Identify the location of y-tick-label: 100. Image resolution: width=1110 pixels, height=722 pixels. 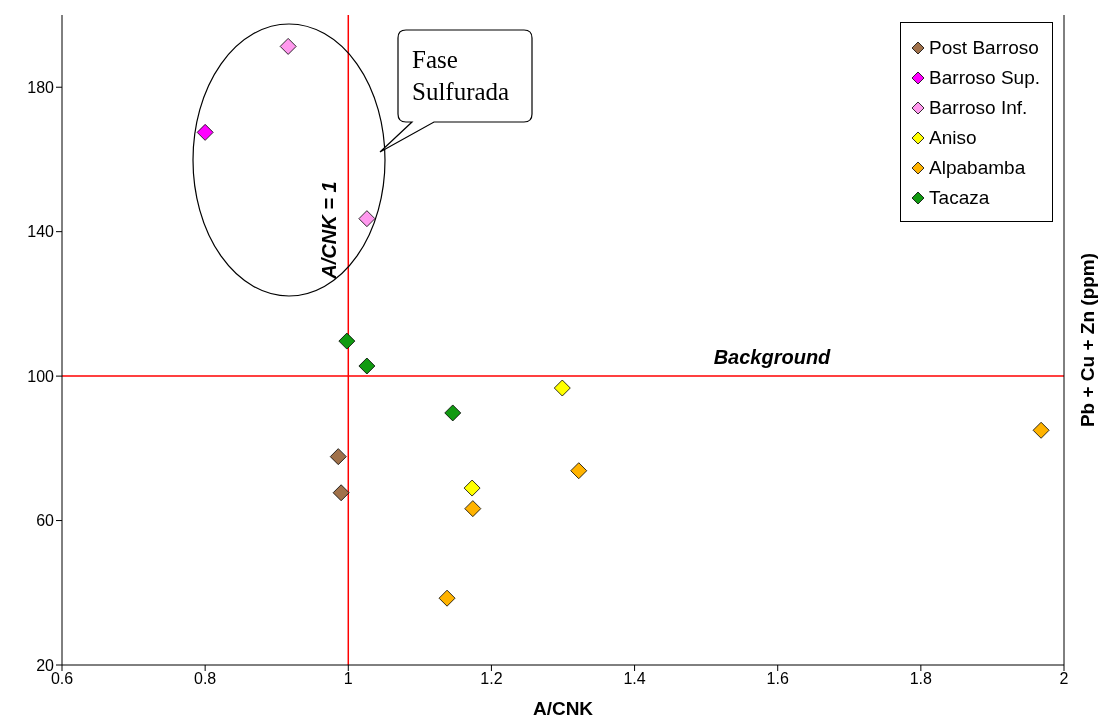
(41, 376).